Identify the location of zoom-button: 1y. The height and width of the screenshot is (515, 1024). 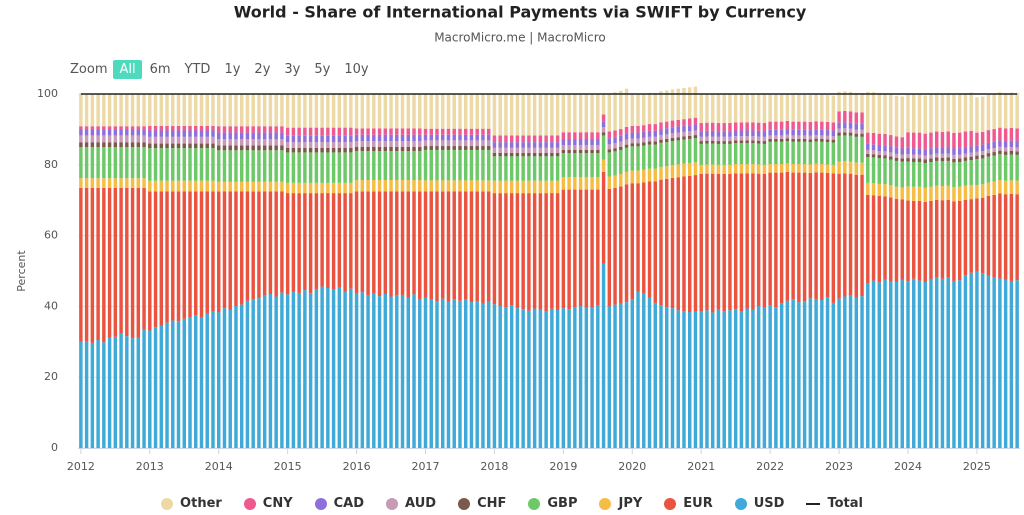
(232, 69).